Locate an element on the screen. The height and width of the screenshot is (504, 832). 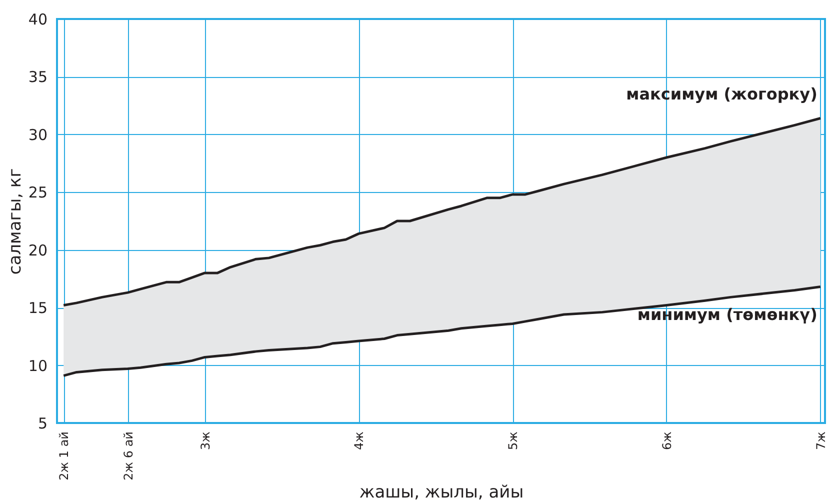
x-tick-label: 2ж 6 ай is located at coordinates (128, 456).